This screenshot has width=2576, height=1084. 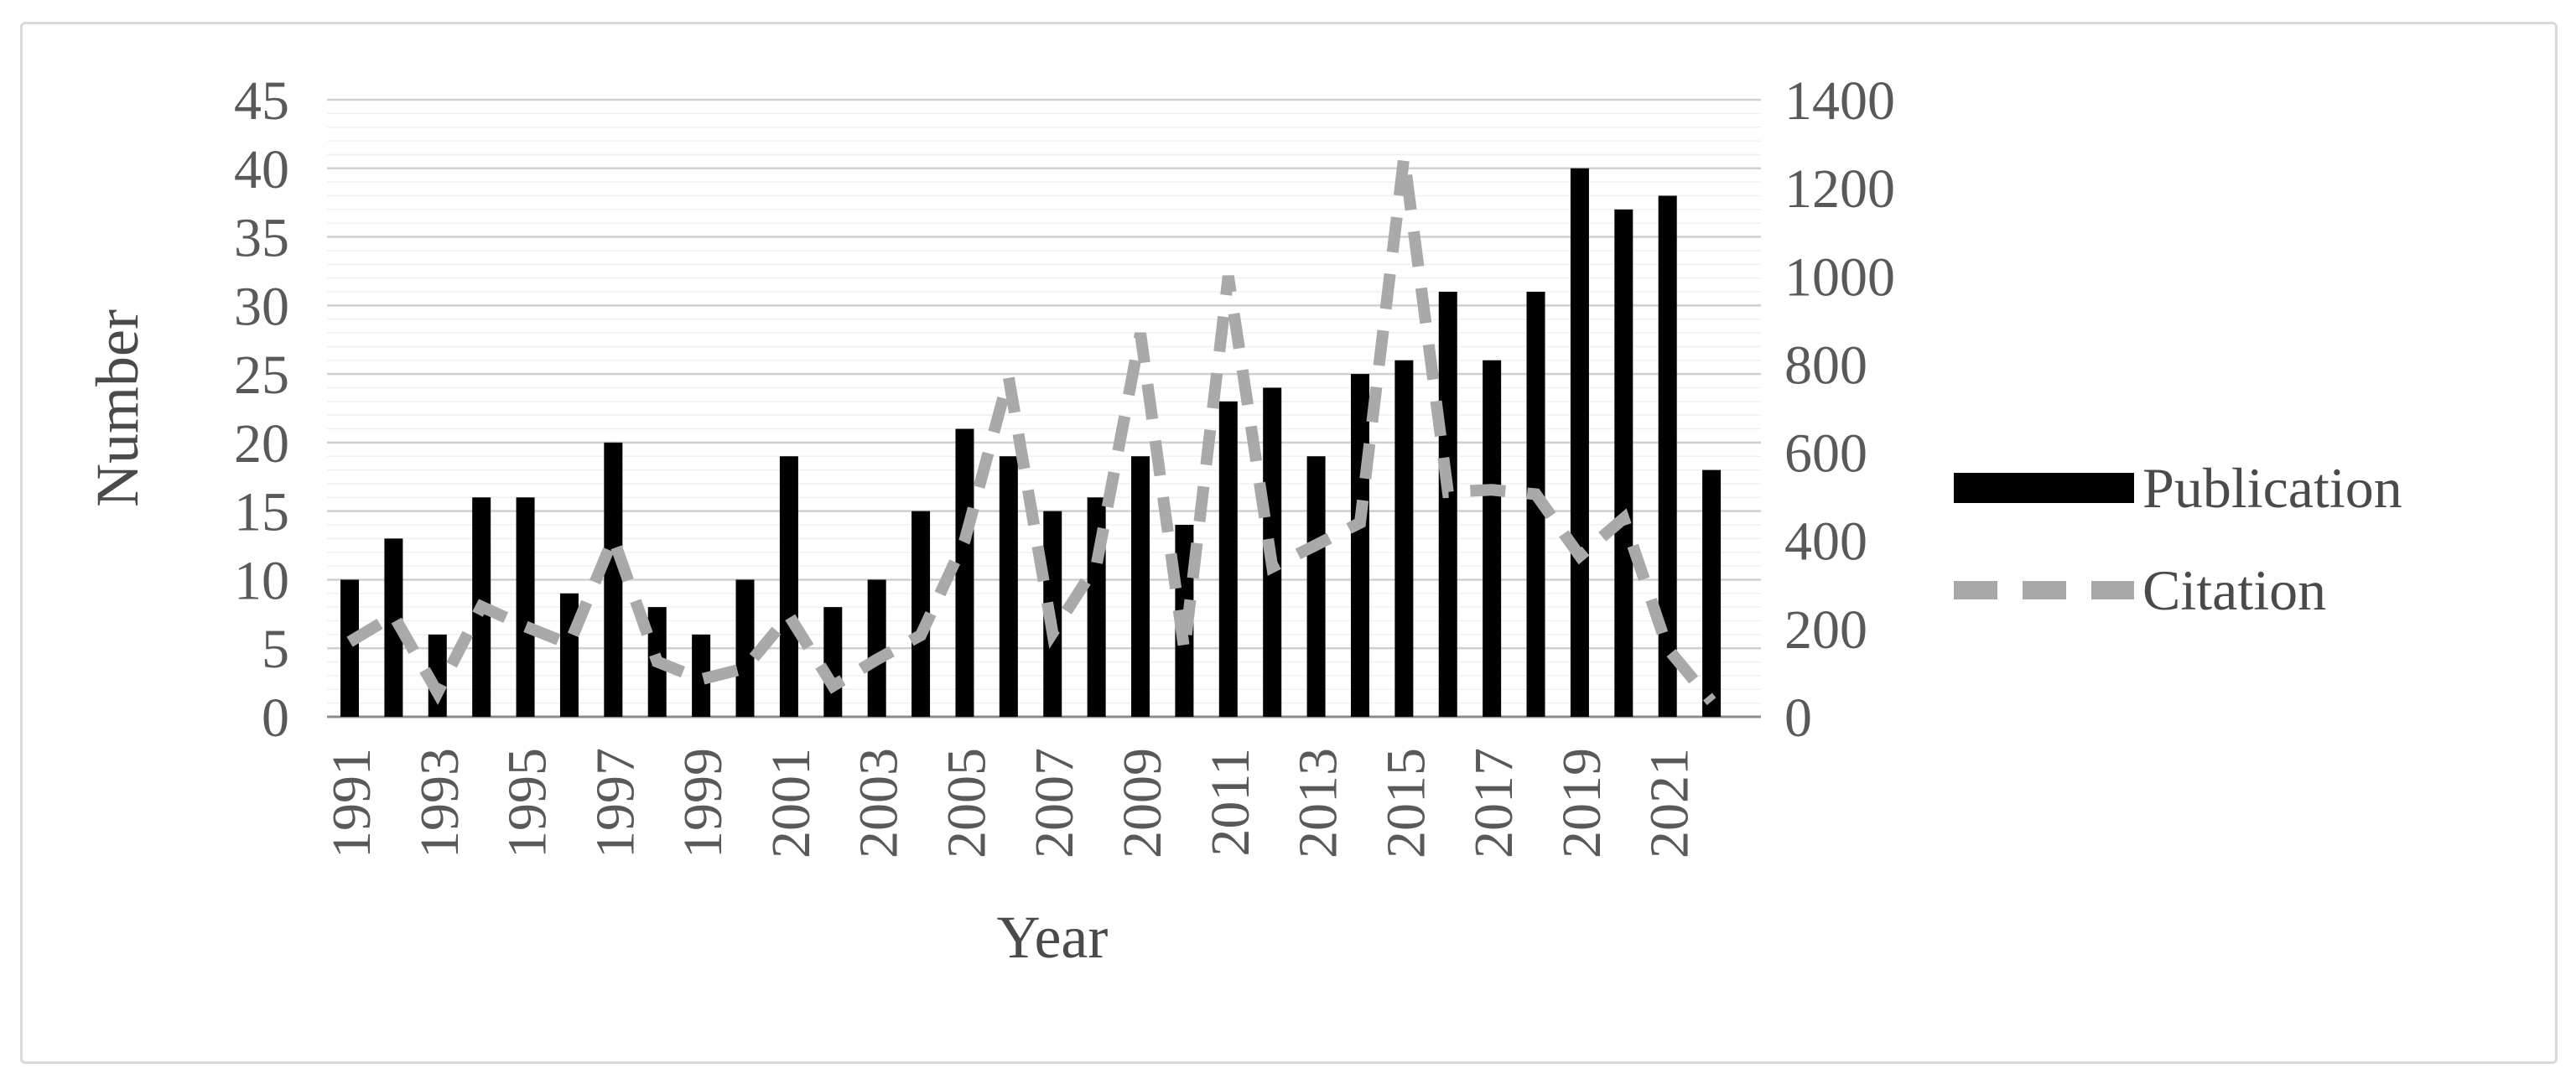 What do you see at coordinates (1054, 803) in the screenshot?
I see `x-tick-2007: 2007` at bounding box center [1054, 803].